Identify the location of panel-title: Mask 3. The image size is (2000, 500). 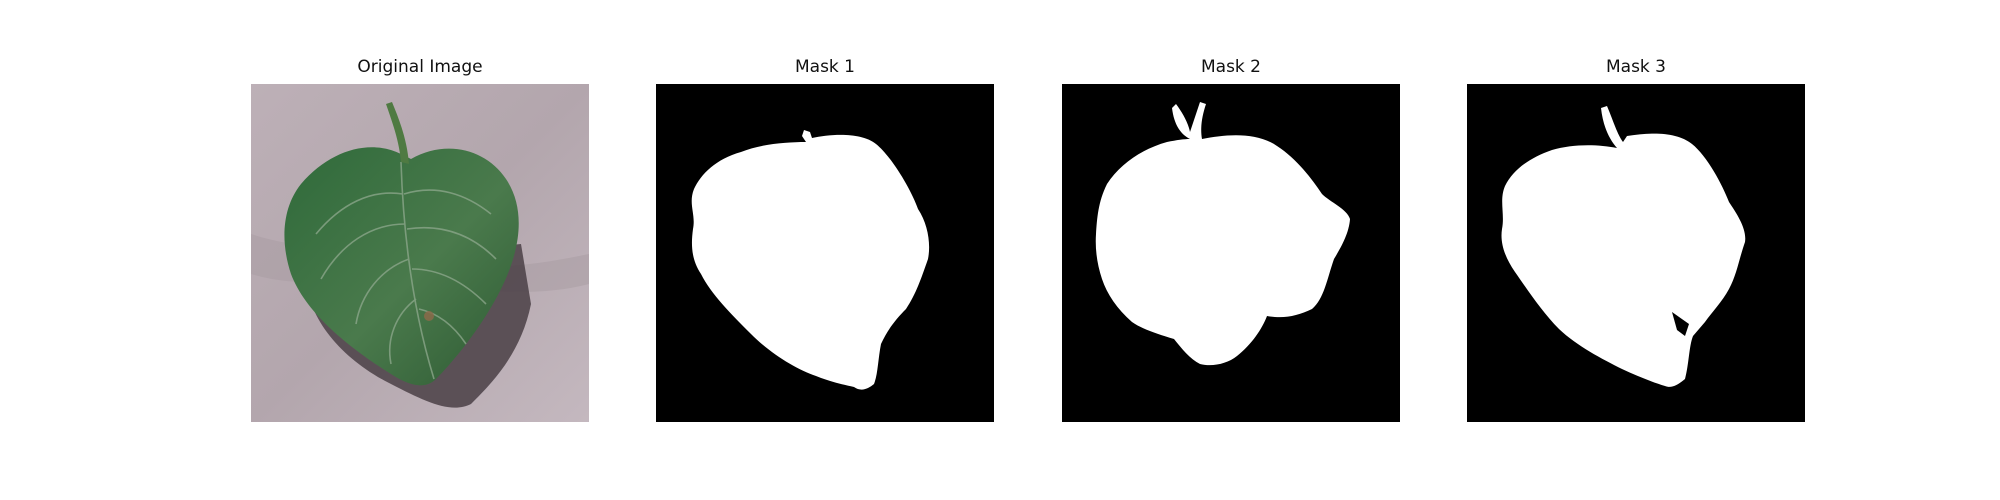
(1635, 67).